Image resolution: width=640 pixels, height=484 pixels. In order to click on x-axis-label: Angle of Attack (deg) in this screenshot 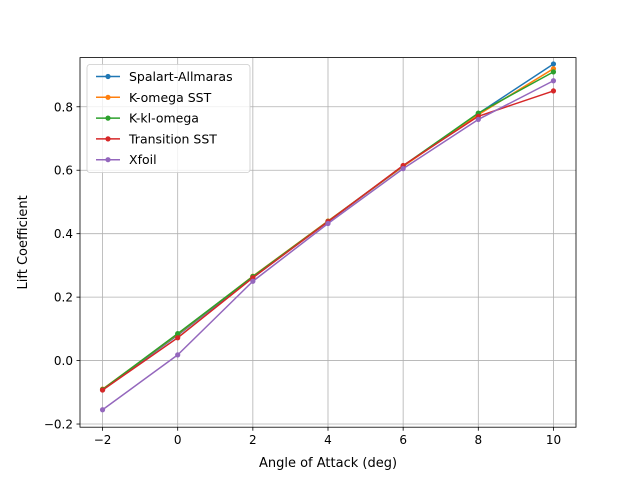, I will do `click(328, 463)`.